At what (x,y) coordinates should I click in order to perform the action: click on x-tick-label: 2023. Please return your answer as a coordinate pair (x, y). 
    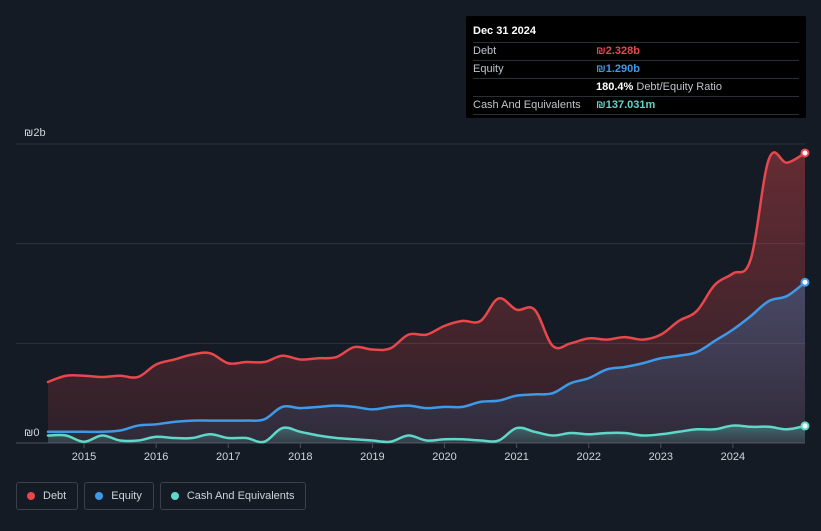
    Looking at the image, I should click on (661, 457).